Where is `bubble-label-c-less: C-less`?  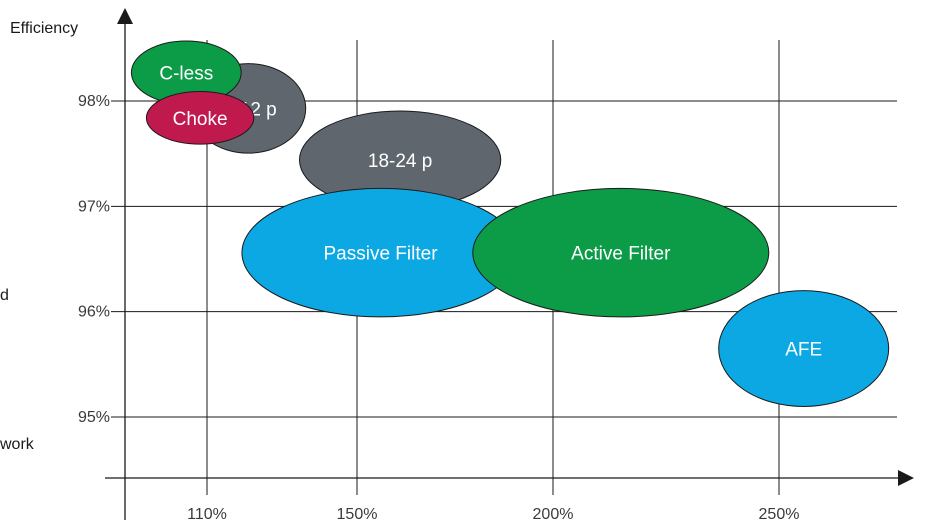 bubble-label-c-less: C-less is located at coordinates (186, 74).